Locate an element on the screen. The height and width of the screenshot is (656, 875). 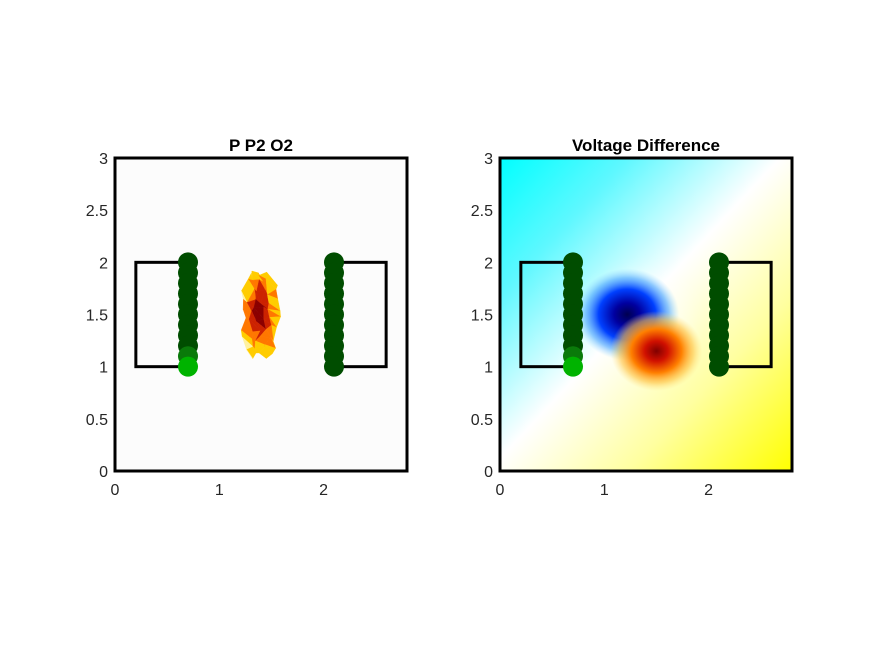
source-blob is located at coordinates (261, 315).